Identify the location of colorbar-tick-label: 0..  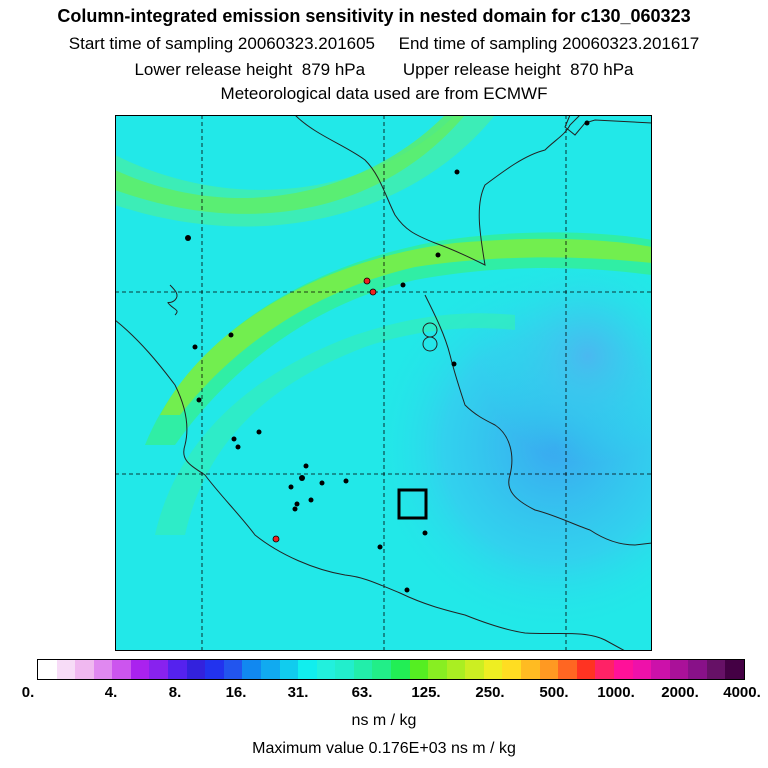
(28, 692).